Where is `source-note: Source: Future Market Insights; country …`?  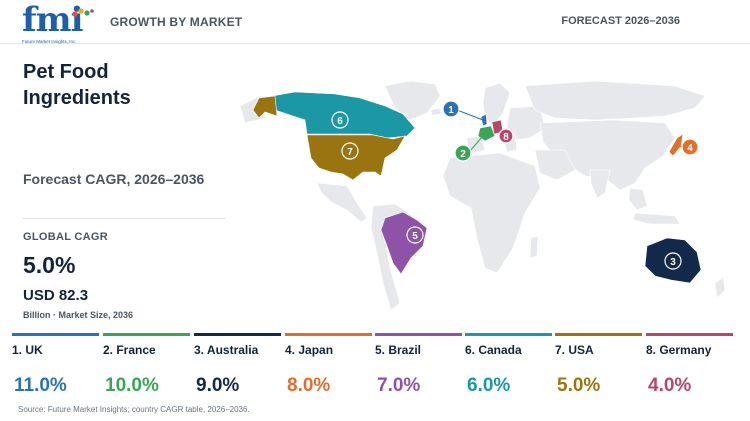 source-note: Source: Future Market Insights; country … is located at coordinates (134, 409).